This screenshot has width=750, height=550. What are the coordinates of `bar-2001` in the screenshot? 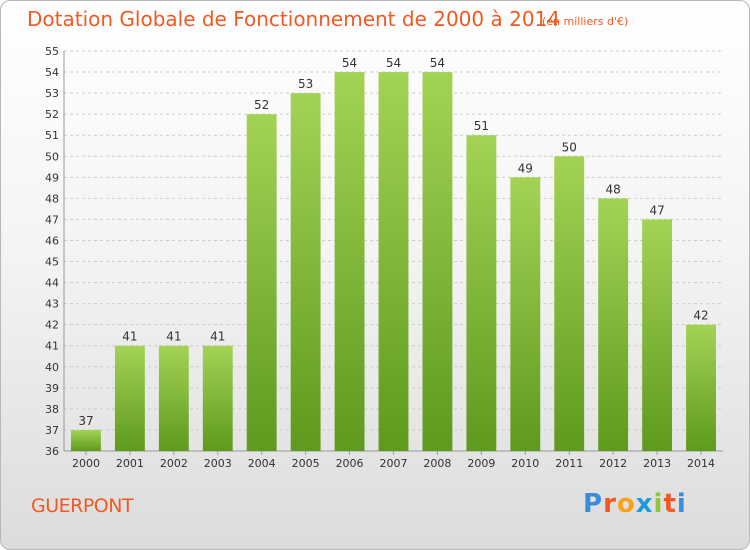 It's located at (129, 398).